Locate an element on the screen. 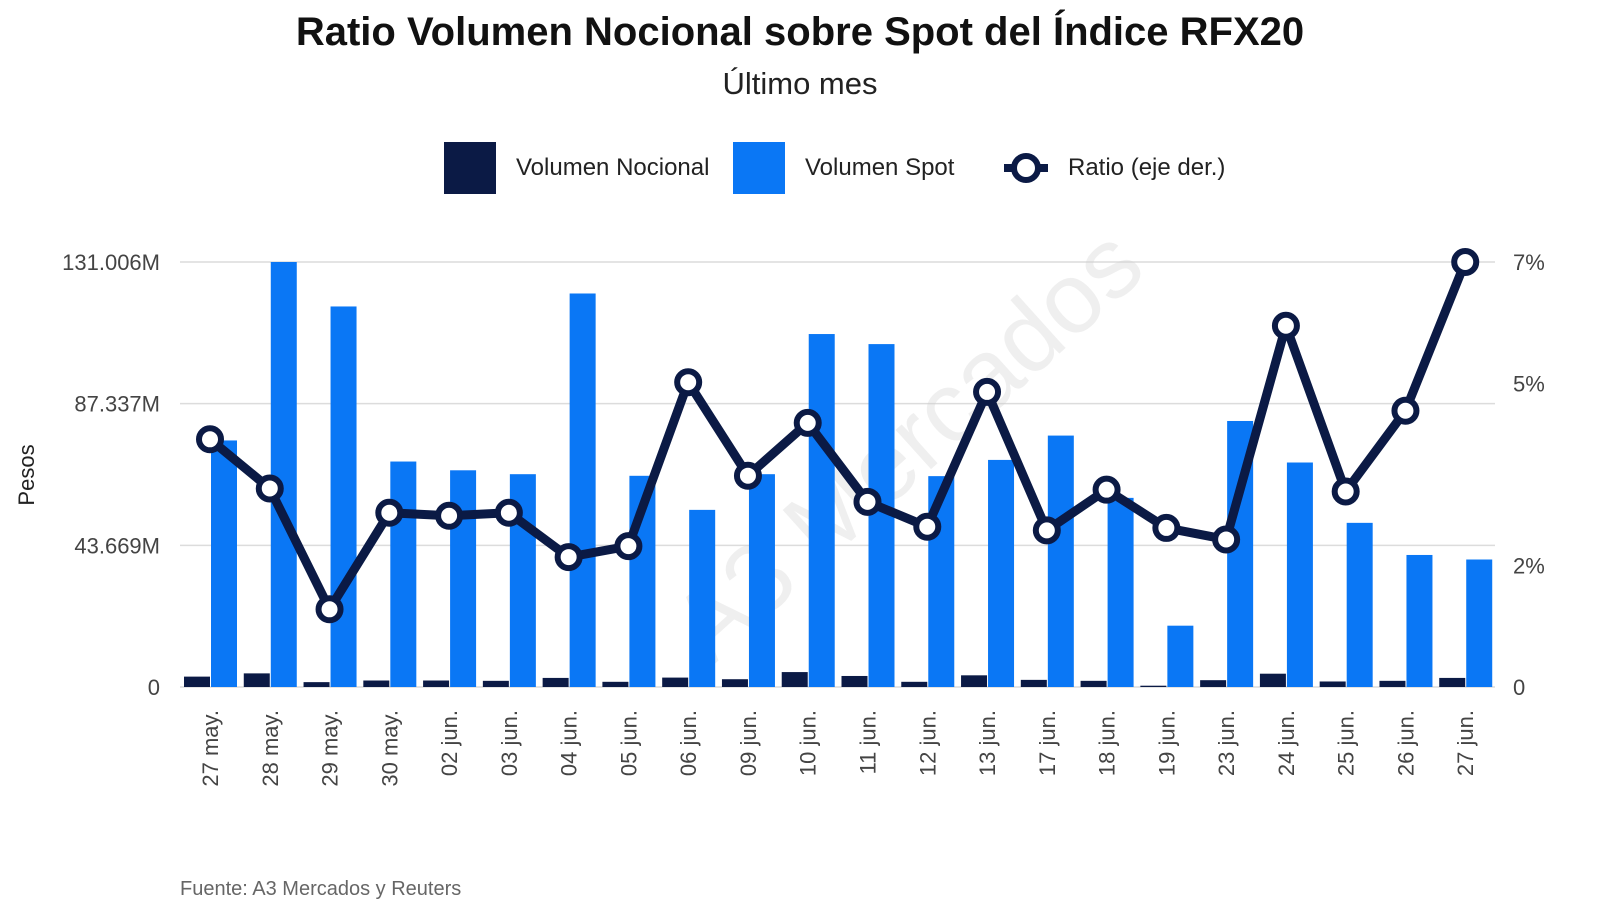 The height and width of the screenshot is (914, 1600). x-tick-label: 12 jun. is located at coordinates (927, 743).